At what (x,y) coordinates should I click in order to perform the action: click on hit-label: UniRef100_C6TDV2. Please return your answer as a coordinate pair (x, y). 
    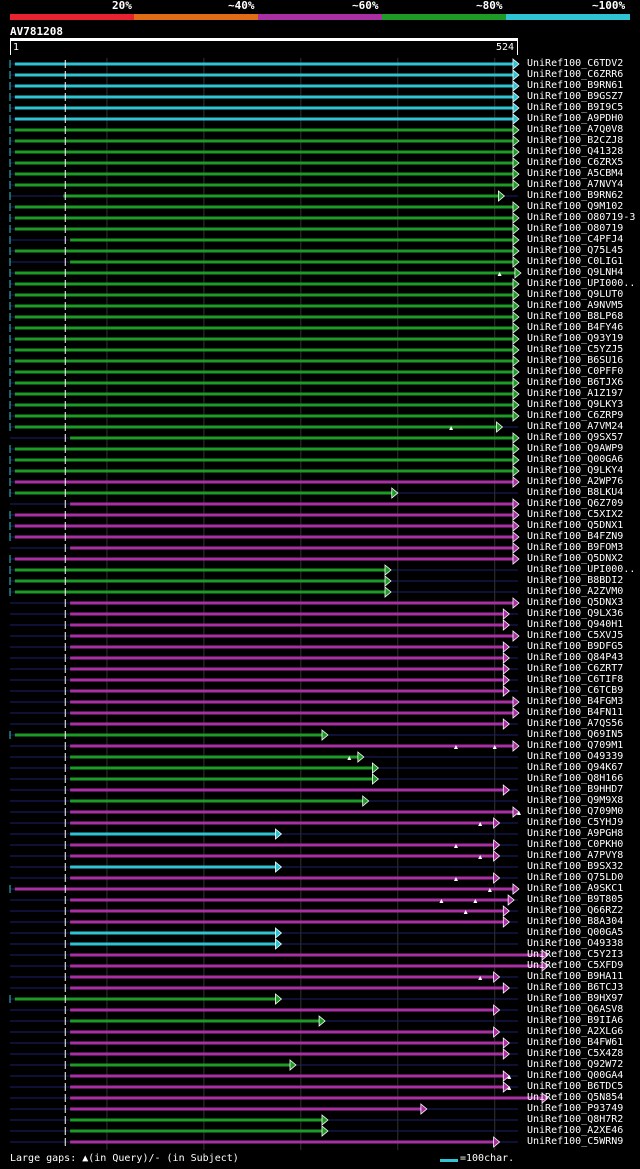
    Looking at the image, I should click on (575, 63).